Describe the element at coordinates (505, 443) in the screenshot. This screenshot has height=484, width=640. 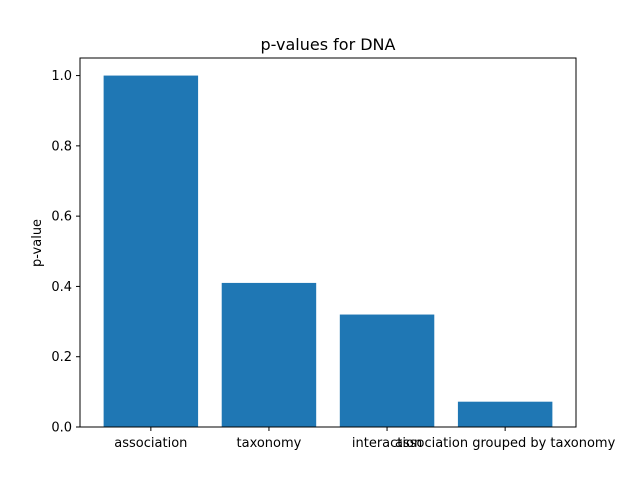
I see `x-tick-label: association grouped by taxonomy` at that location.